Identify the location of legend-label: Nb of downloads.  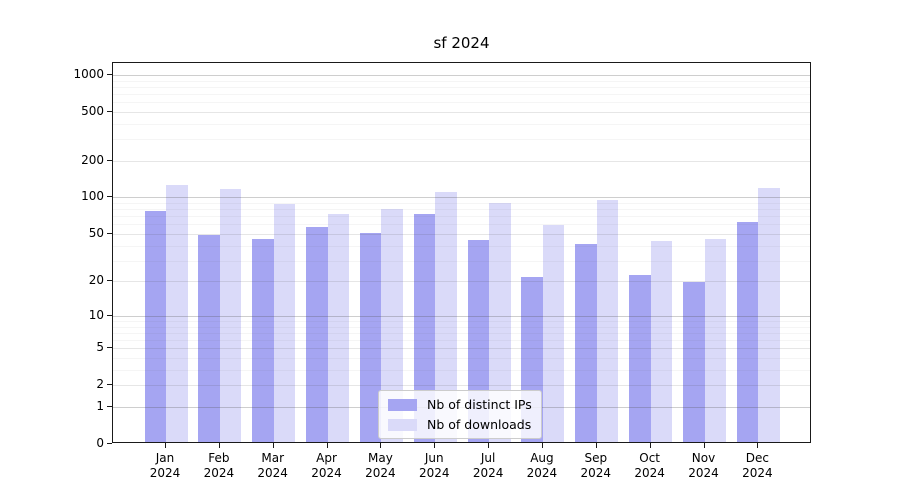
(479, 424).